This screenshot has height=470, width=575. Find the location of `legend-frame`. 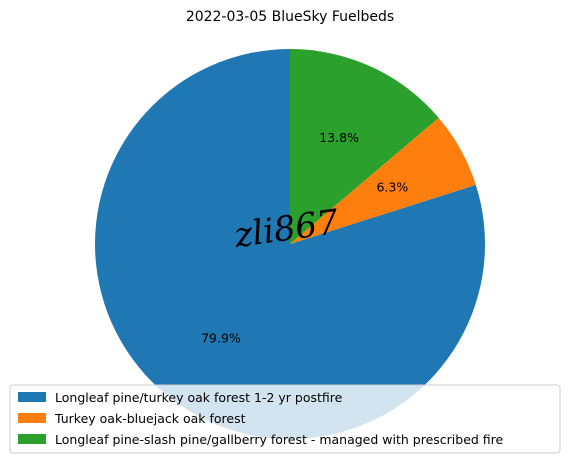

legend-frame is located at coordinates (285, 419).